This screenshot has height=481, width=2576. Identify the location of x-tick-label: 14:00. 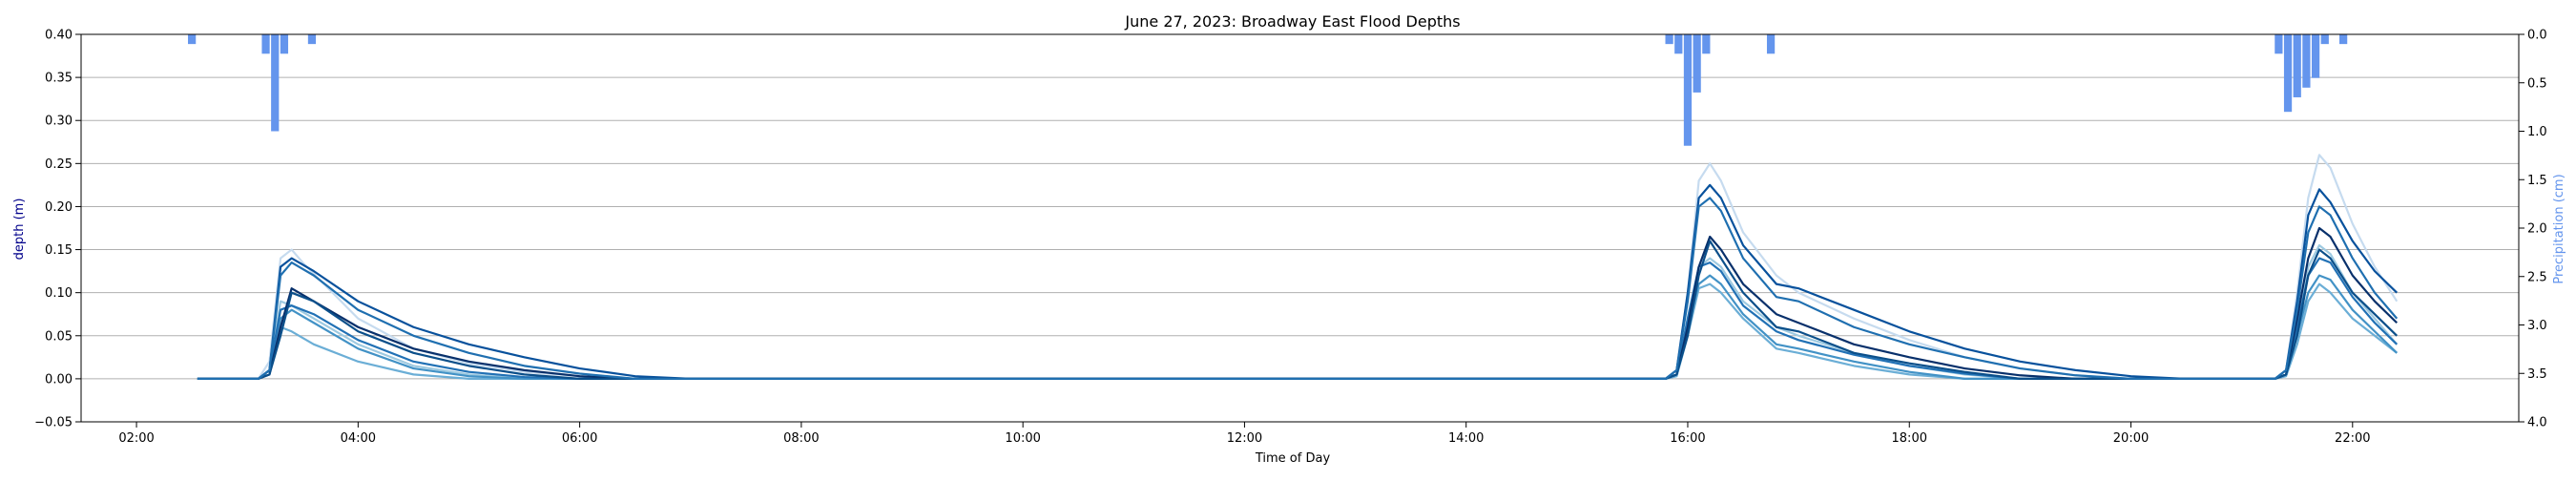
(1466, 439).